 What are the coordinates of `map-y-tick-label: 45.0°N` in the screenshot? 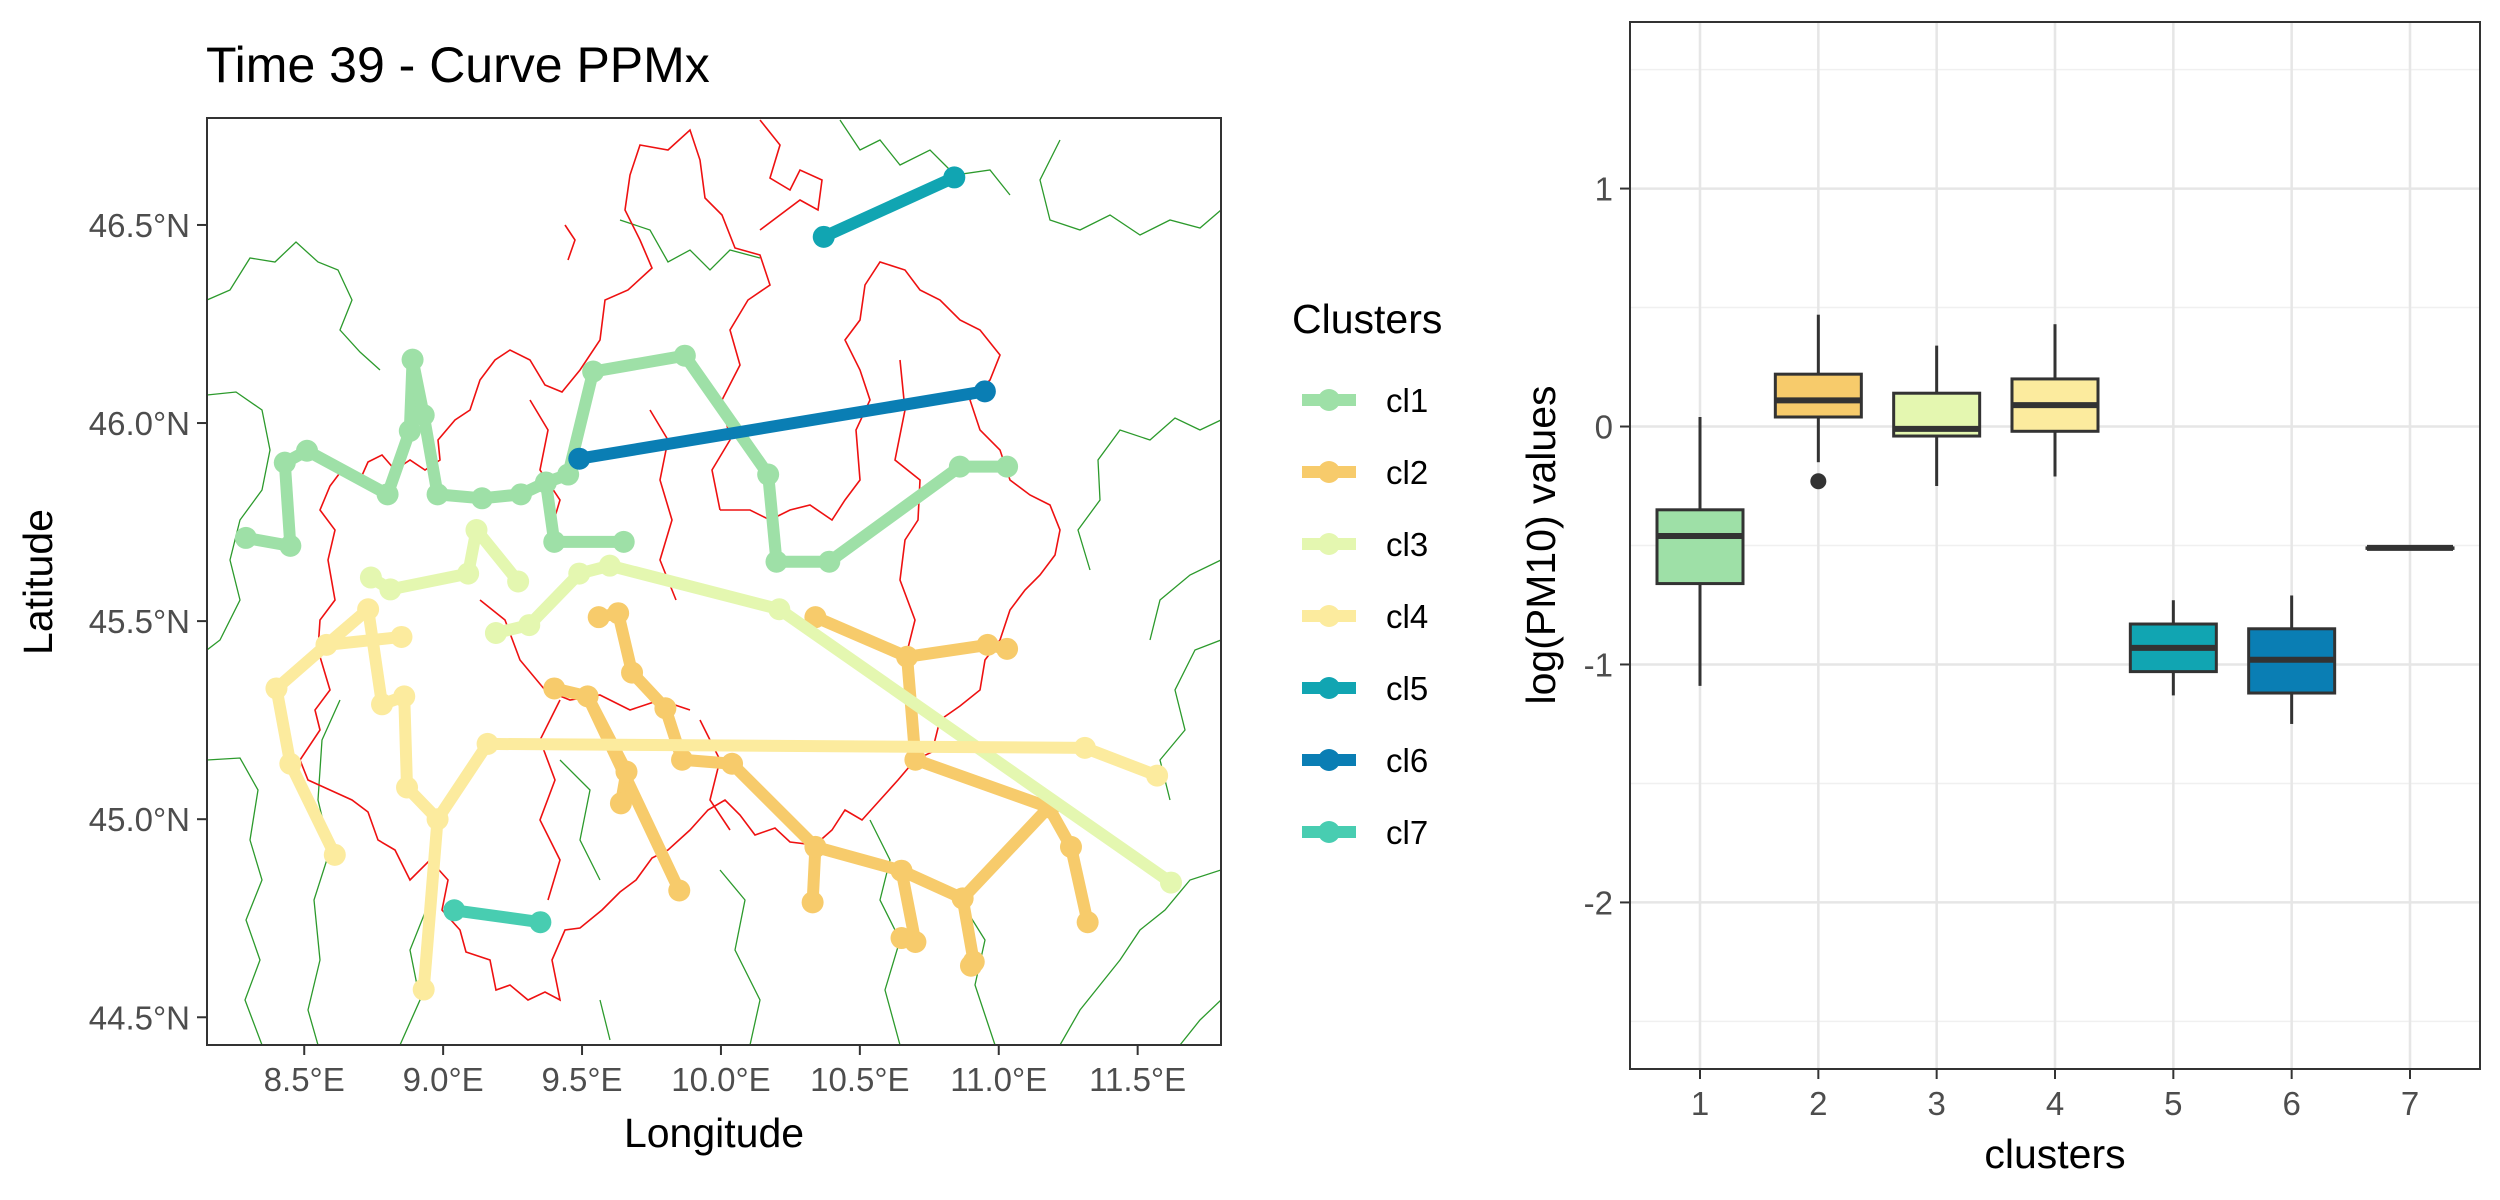 It's located at (139, 819).